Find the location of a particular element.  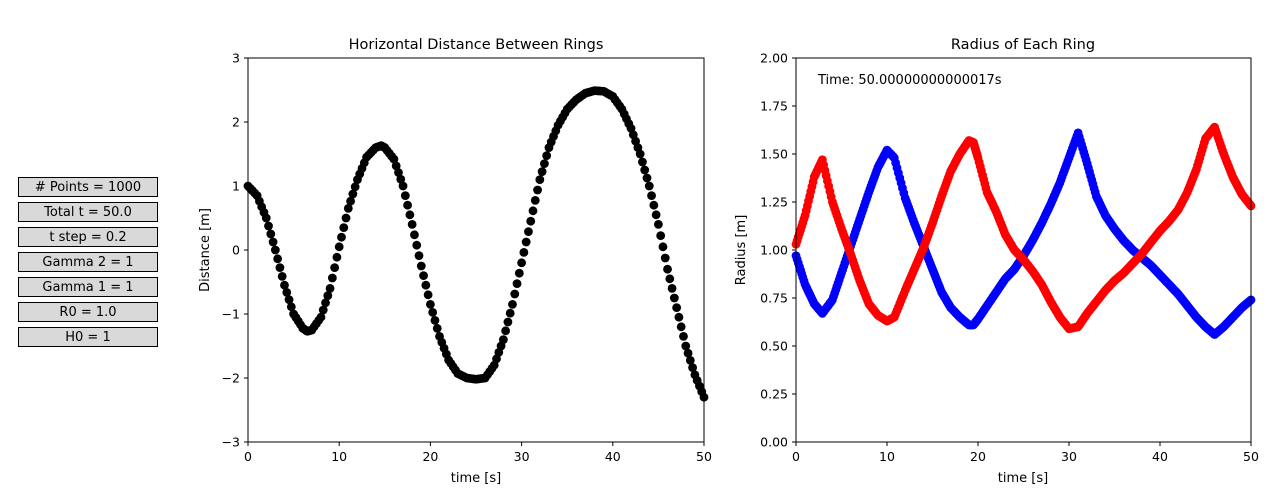

distance-y-tick-label: −3 is located at coordinates (231, 442).